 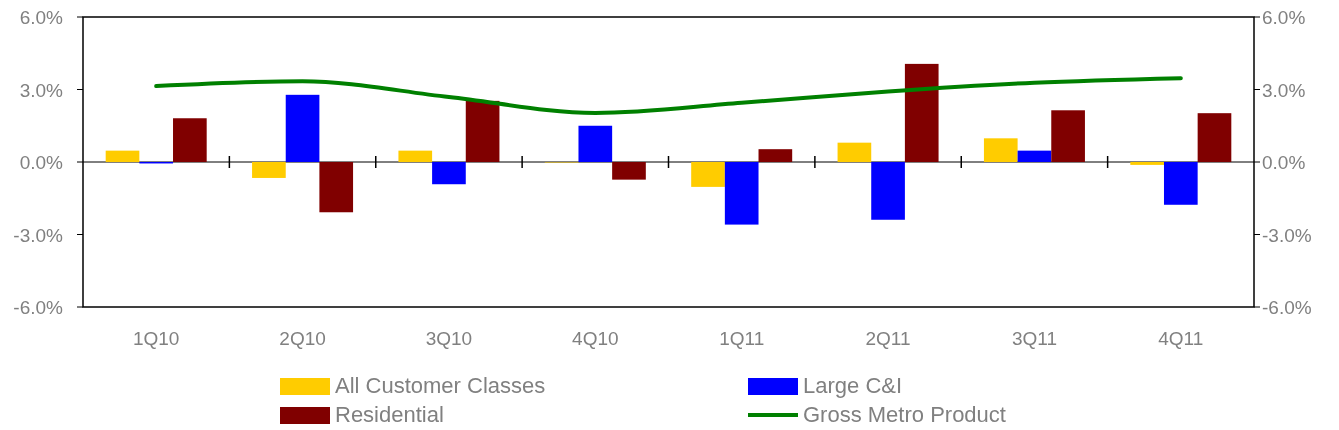 What do you see at coordinates (1034, 338) in the screenshot?
I see `x-tick-label: 3Q11` at bounding box center [1034, 338].